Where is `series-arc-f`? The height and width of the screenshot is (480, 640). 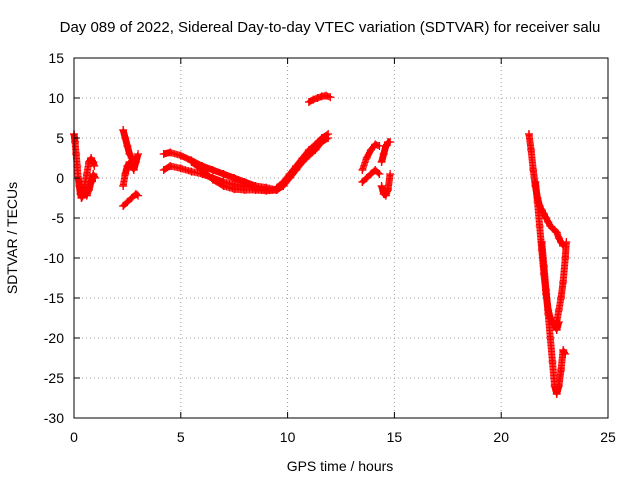
series-arc-f is located at coordinates (131, 200).